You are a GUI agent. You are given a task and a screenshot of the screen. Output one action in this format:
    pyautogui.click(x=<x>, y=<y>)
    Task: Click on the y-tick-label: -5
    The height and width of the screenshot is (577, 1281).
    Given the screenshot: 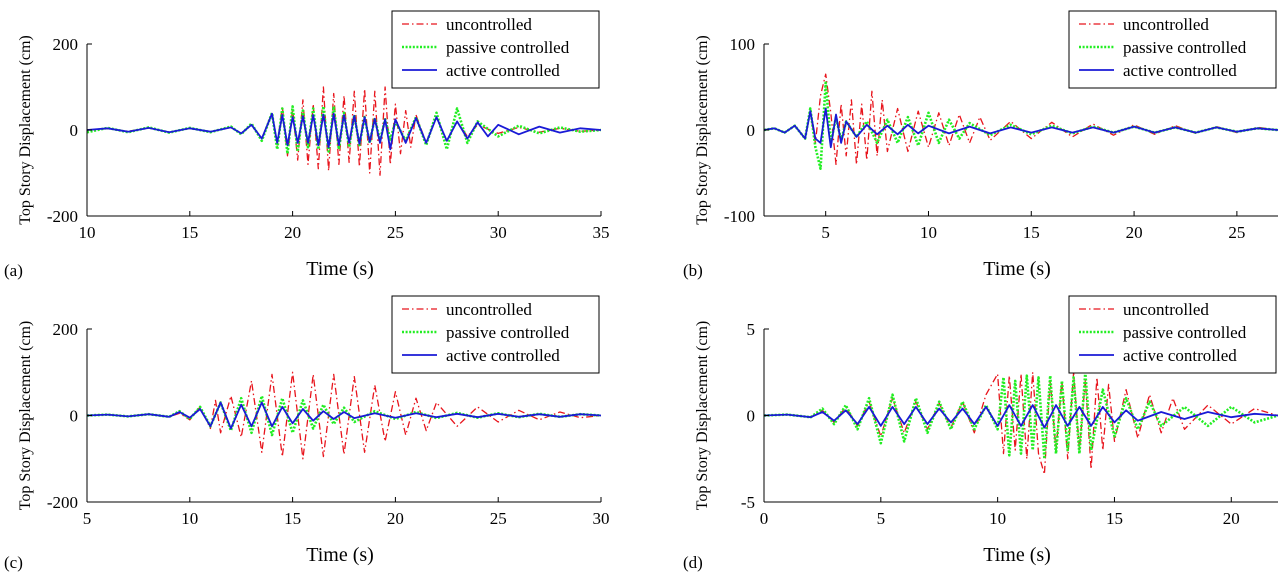 What is the action you would take?
    pyautogui.click(x=748, y=502)
    